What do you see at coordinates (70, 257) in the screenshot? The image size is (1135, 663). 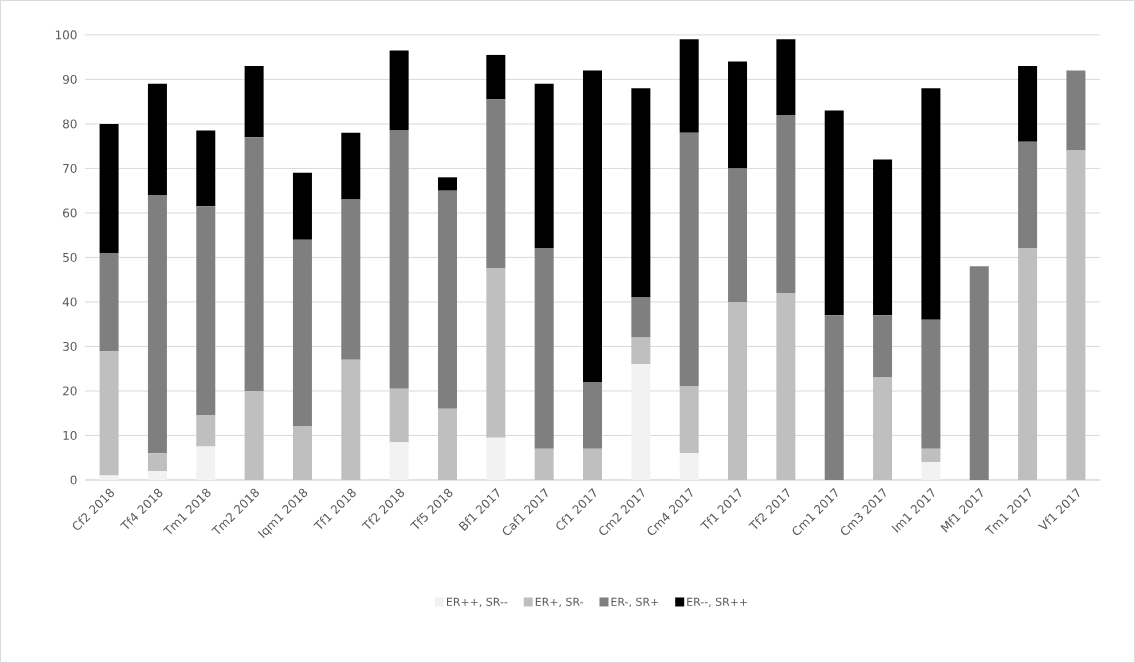 I see `y-tick-label: 50` at bounding box center [70, 257].